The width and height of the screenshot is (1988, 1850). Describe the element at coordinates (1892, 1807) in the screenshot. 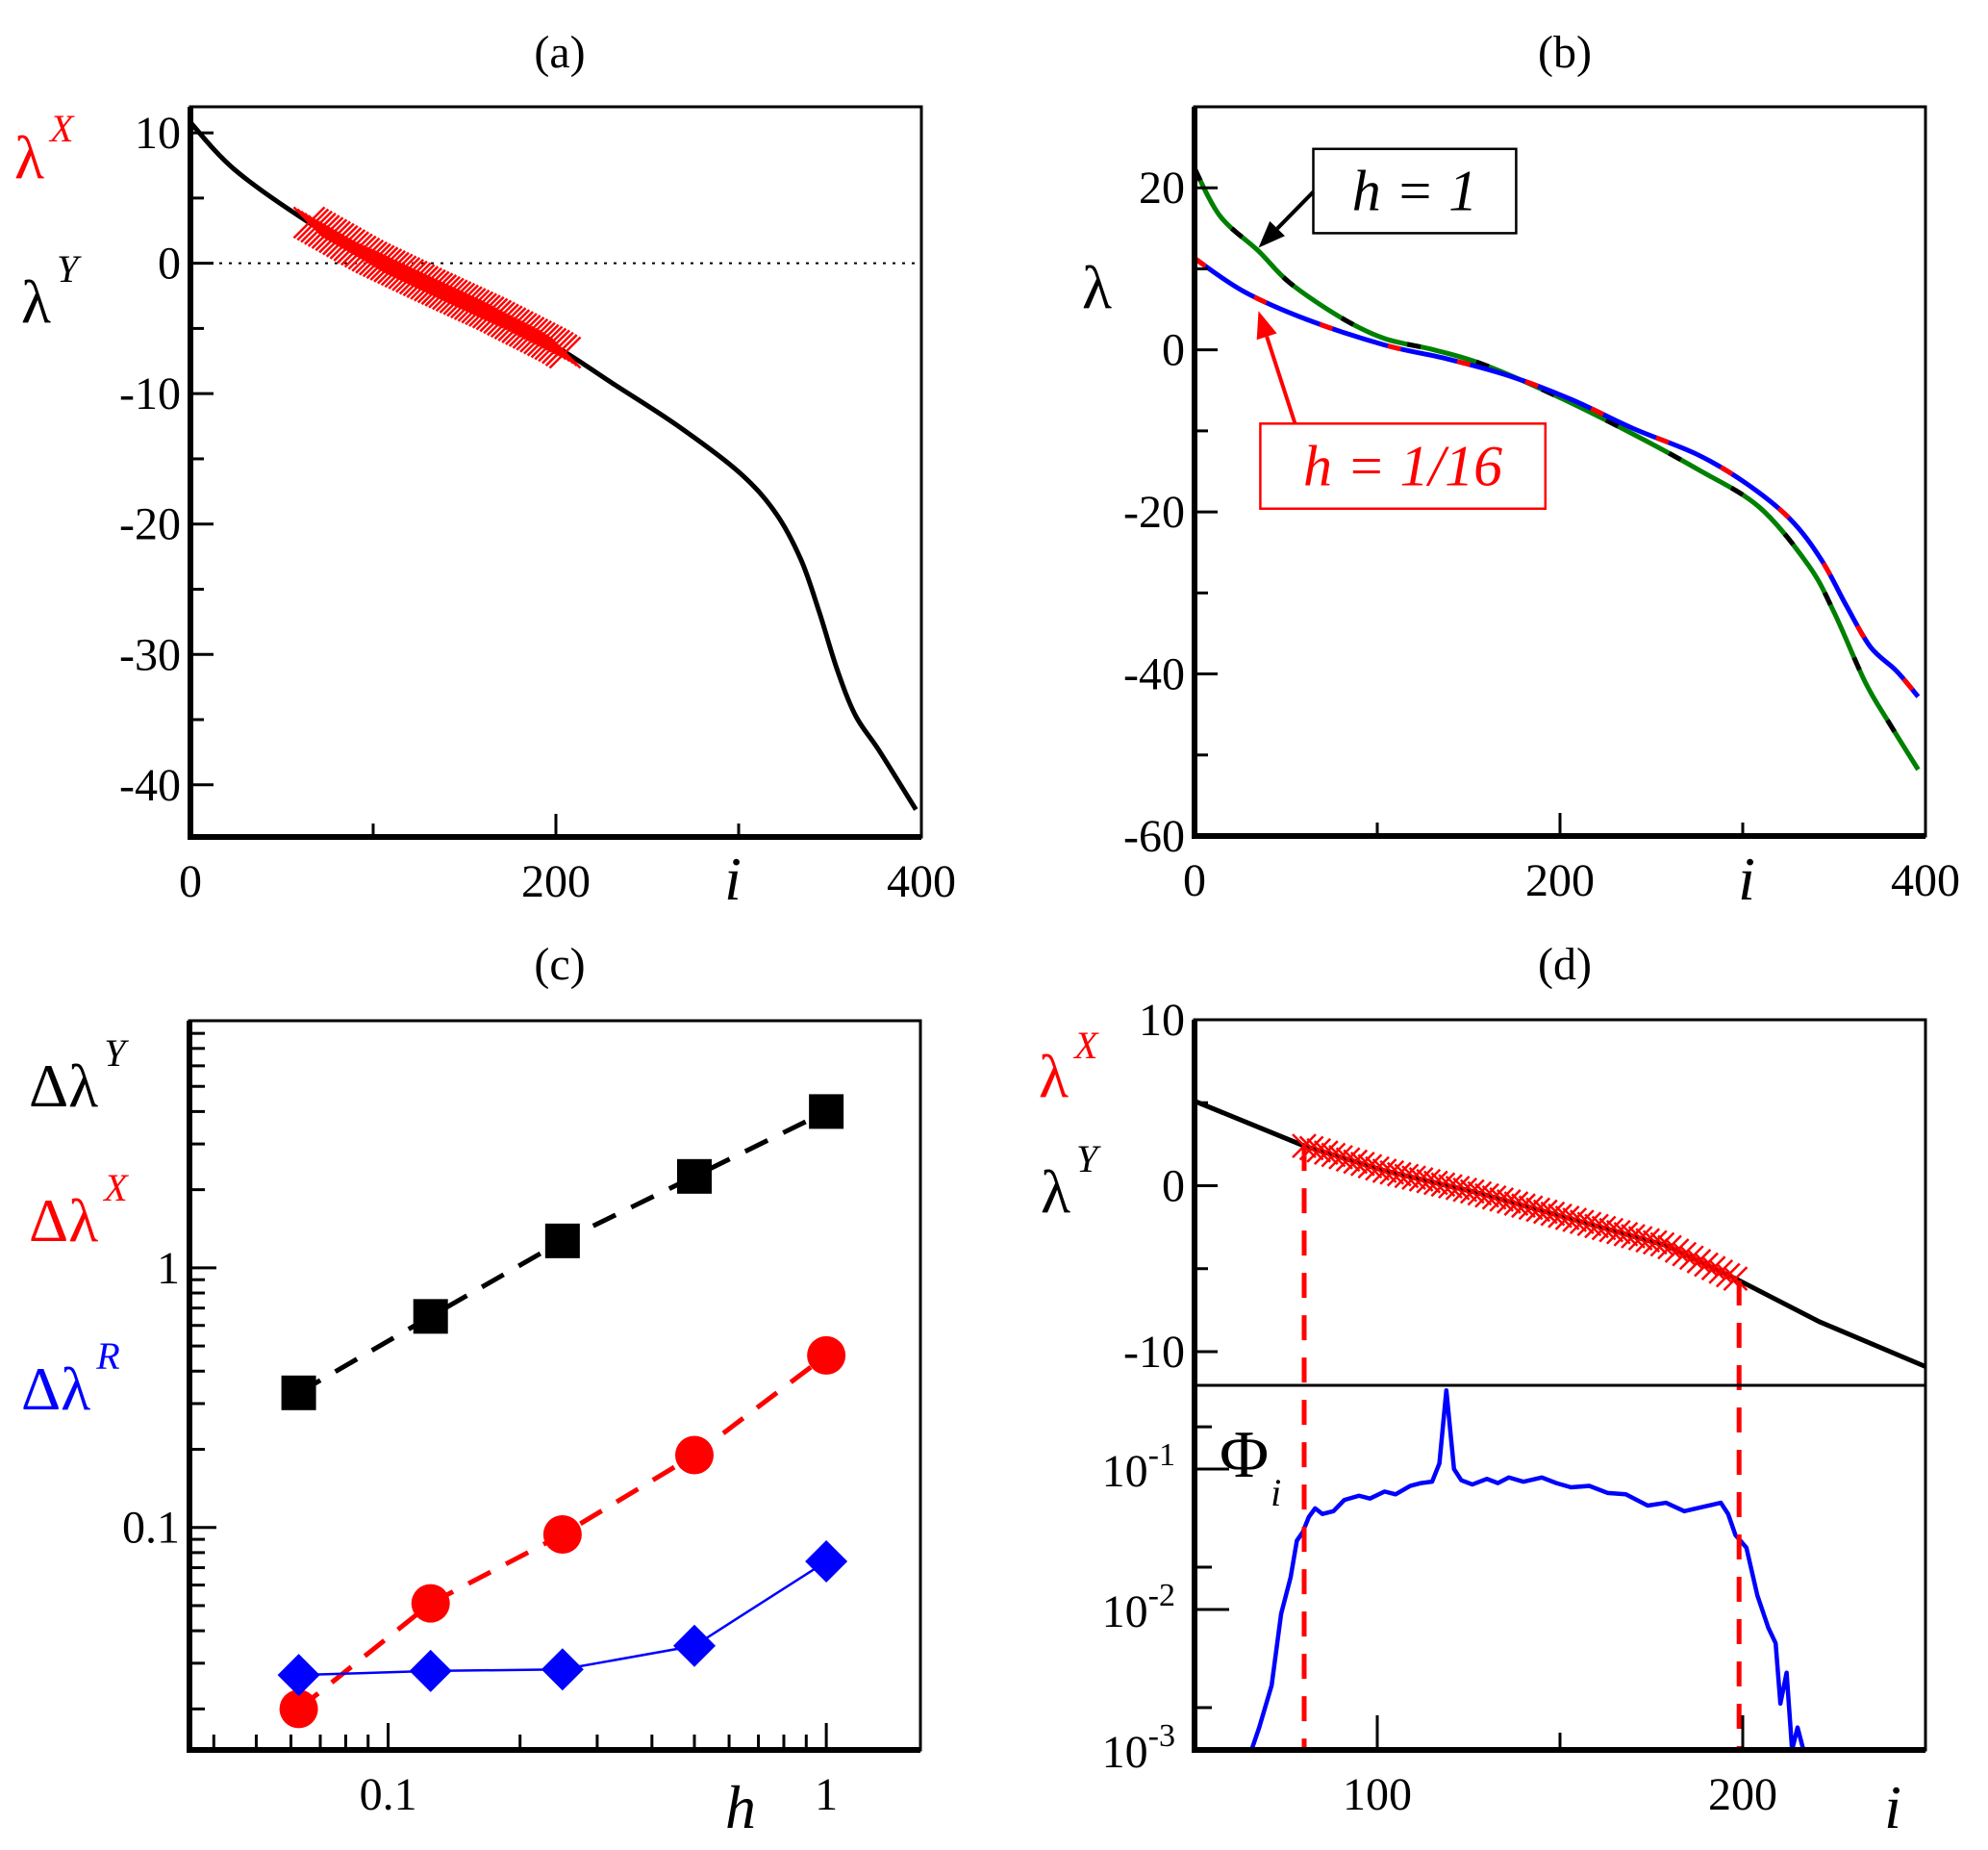

I see `panel-d-xlabel: i` at that location.